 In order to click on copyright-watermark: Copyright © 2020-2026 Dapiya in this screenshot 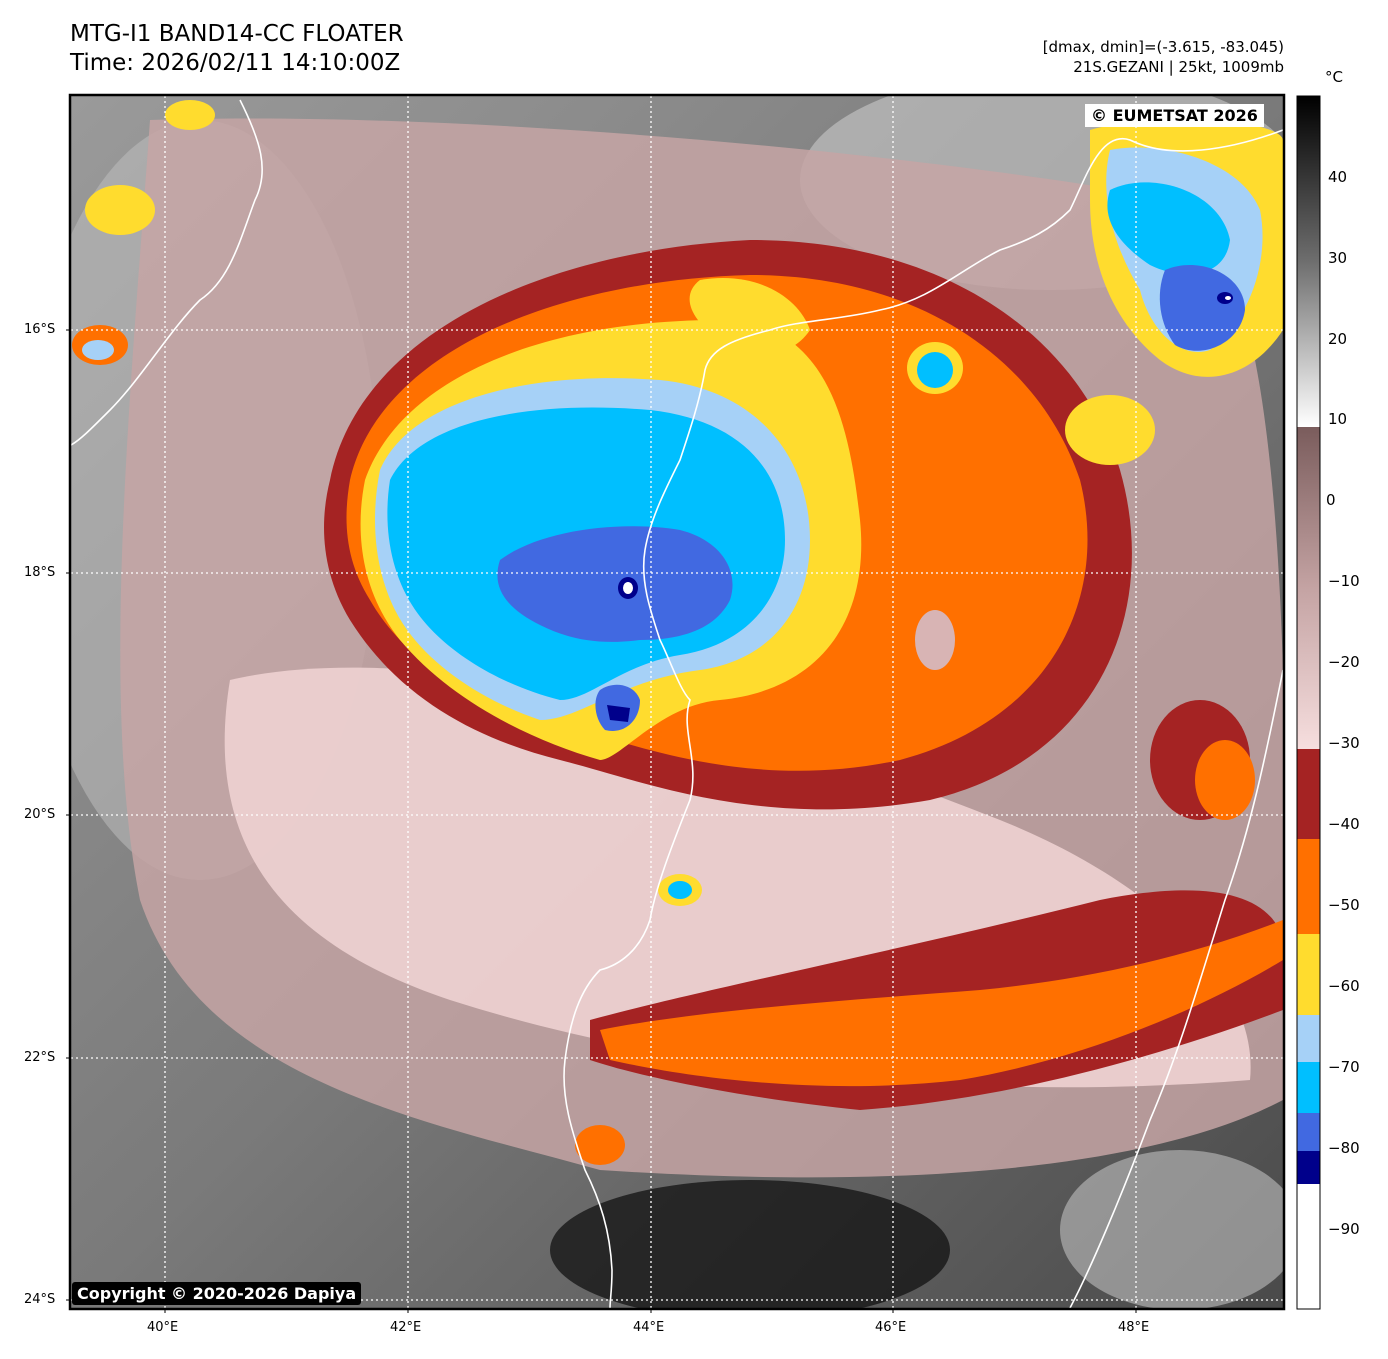, I will do `click(217, 1293)`.